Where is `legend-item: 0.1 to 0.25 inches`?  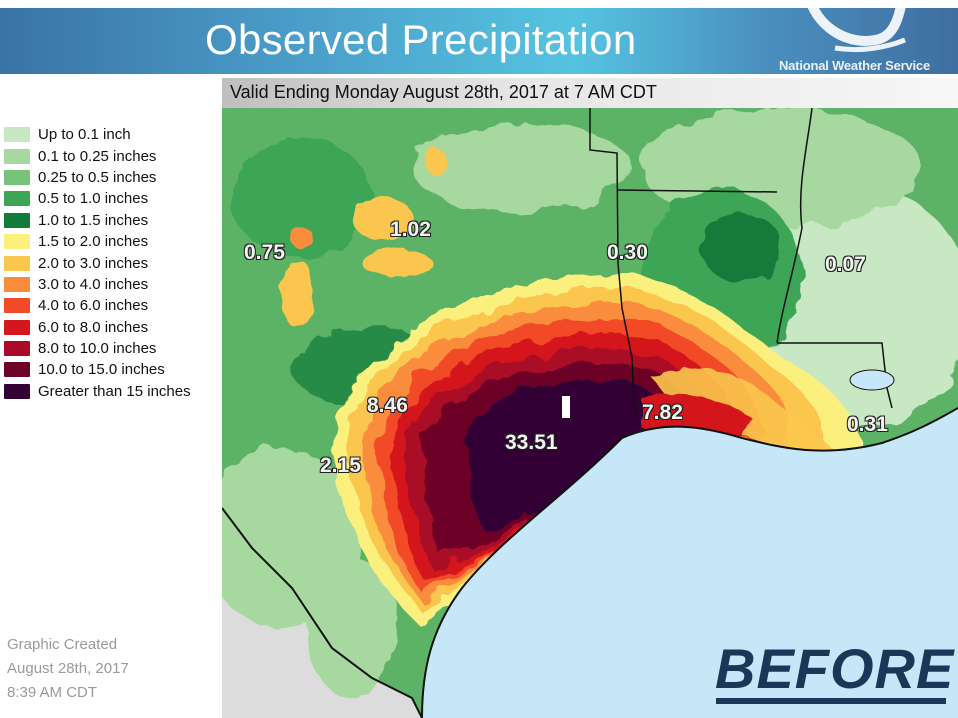
legend-item: 0.1 to 0.25 inches is located at coordinates (97, 155).